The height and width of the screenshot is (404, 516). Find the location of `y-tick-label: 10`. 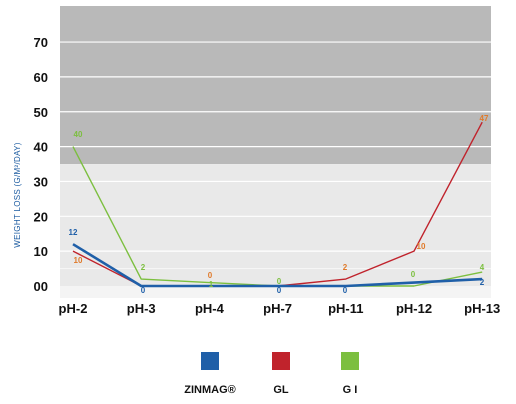

y-tick-label: 10 is located at coordinates (41, 251).